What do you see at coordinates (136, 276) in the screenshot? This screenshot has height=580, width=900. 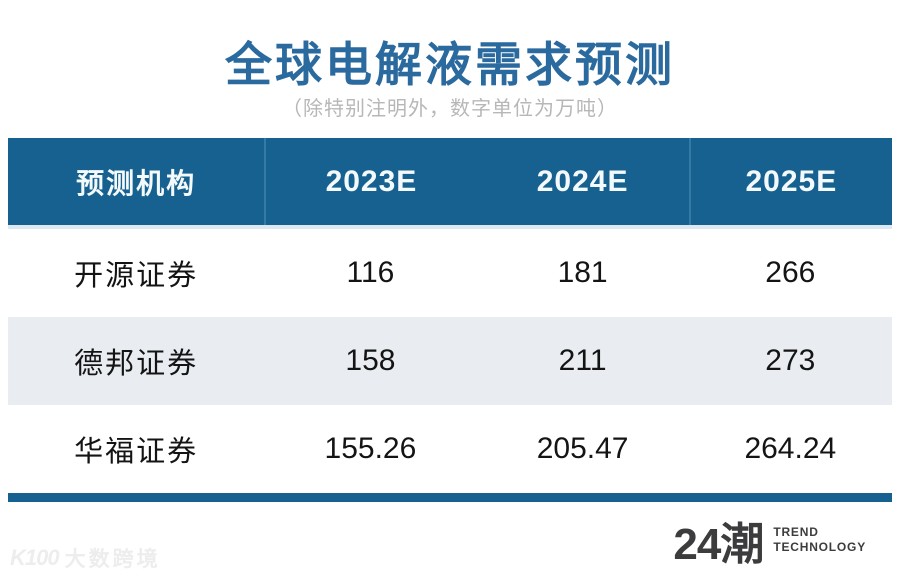 I see `institution-name: 开源证券` at bounding box center [136, 276].